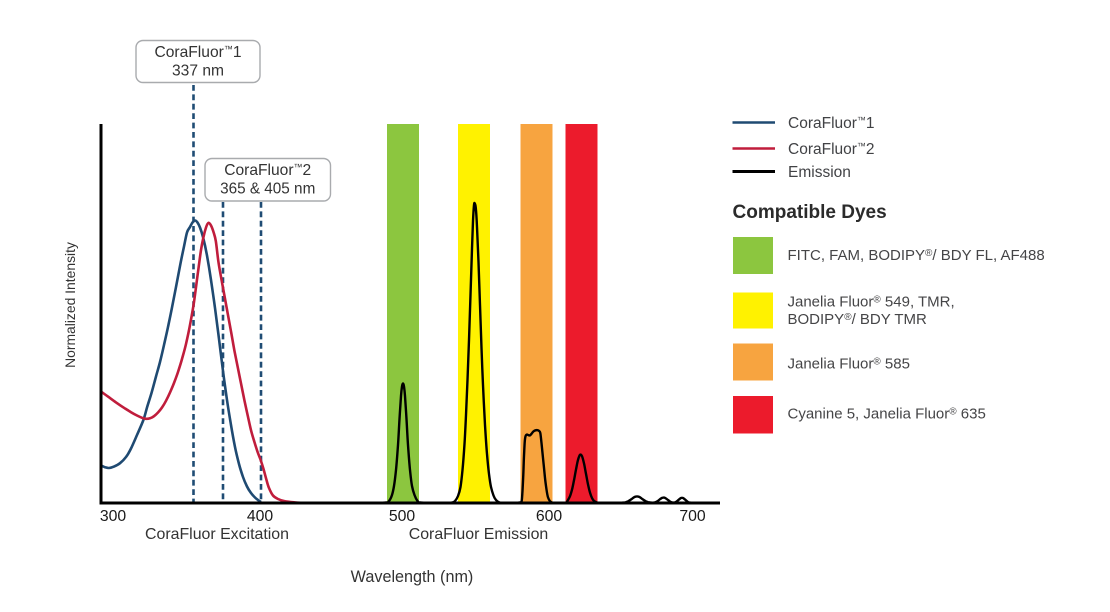 The image size is (1110, 612). What do you see at coordinates (260, 516) in the screenshot?
I see `svg-text: 400` at bounding box center [260, 516].